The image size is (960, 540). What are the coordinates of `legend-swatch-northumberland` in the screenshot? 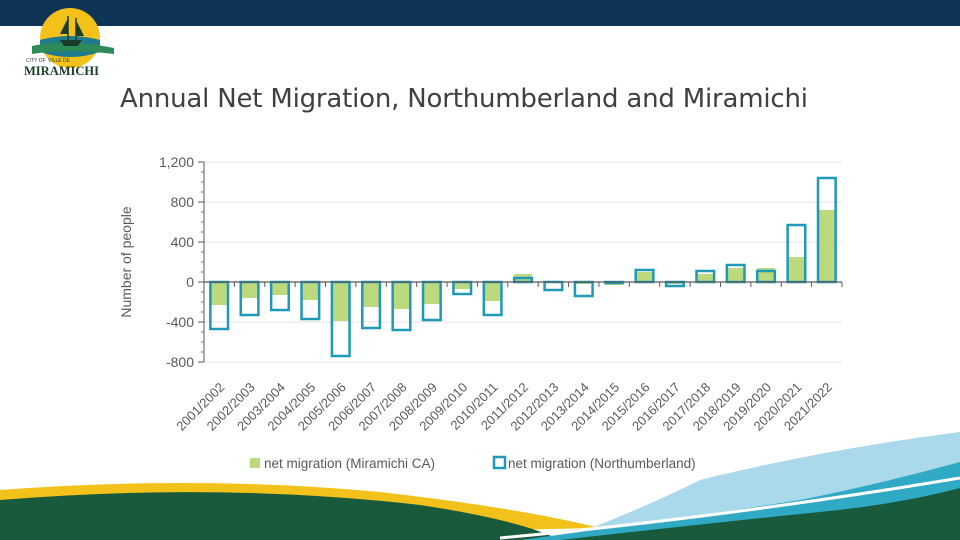 It's located at (499, 462).